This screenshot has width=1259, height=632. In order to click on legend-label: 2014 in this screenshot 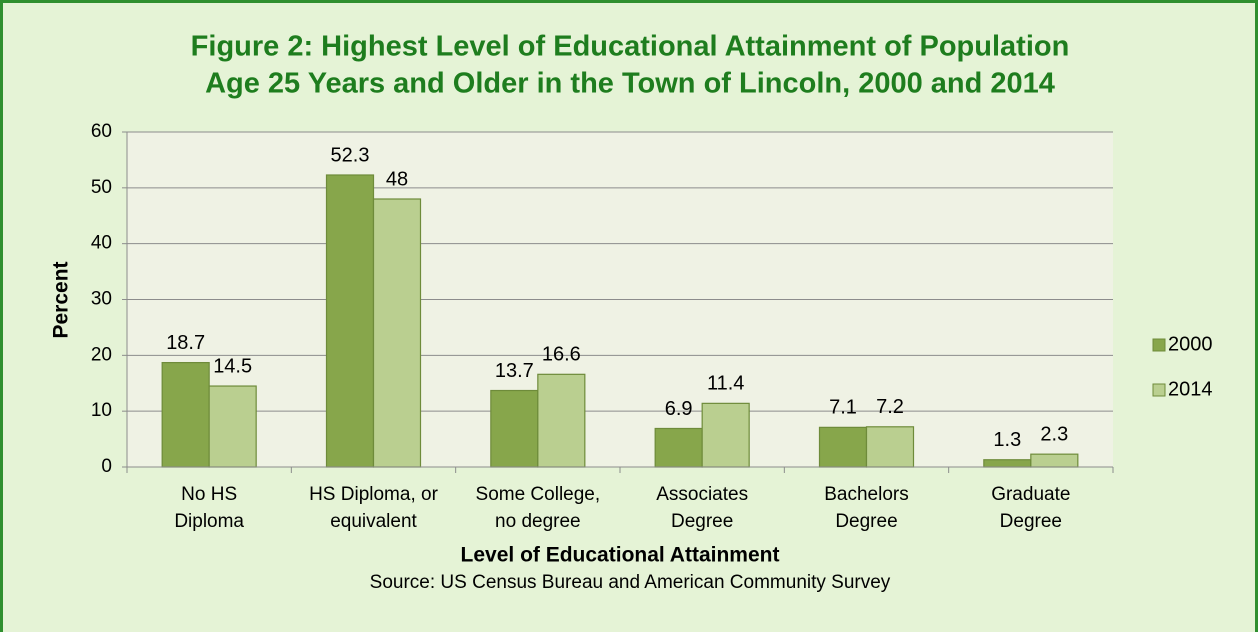, I will do `click(1190, 389)`.